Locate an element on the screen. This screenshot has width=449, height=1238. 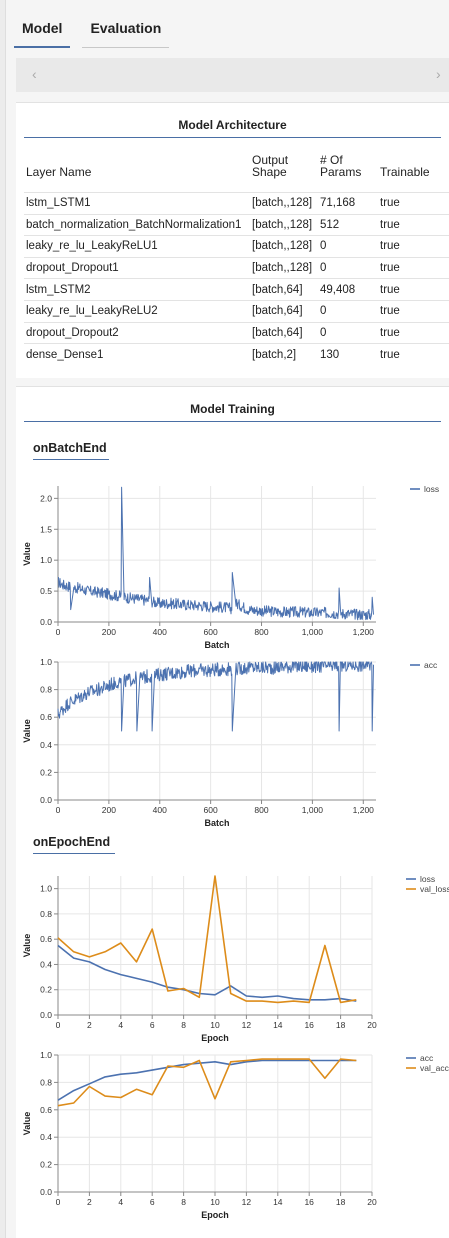
x-tick-label: 10 is located at coordinates (215, 1202).